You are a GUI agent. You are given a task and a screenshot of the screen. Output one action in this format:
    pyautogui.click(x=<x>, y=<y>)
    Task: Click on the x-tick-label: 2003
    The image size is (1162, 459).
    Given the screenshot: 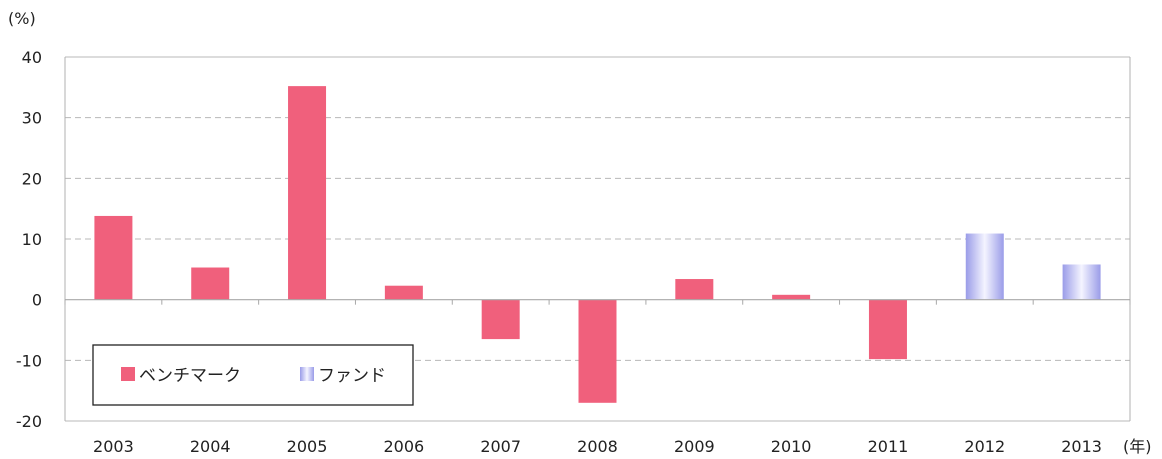 What is the action you would take?
    pyautogui.click(x=113, y=446)
    